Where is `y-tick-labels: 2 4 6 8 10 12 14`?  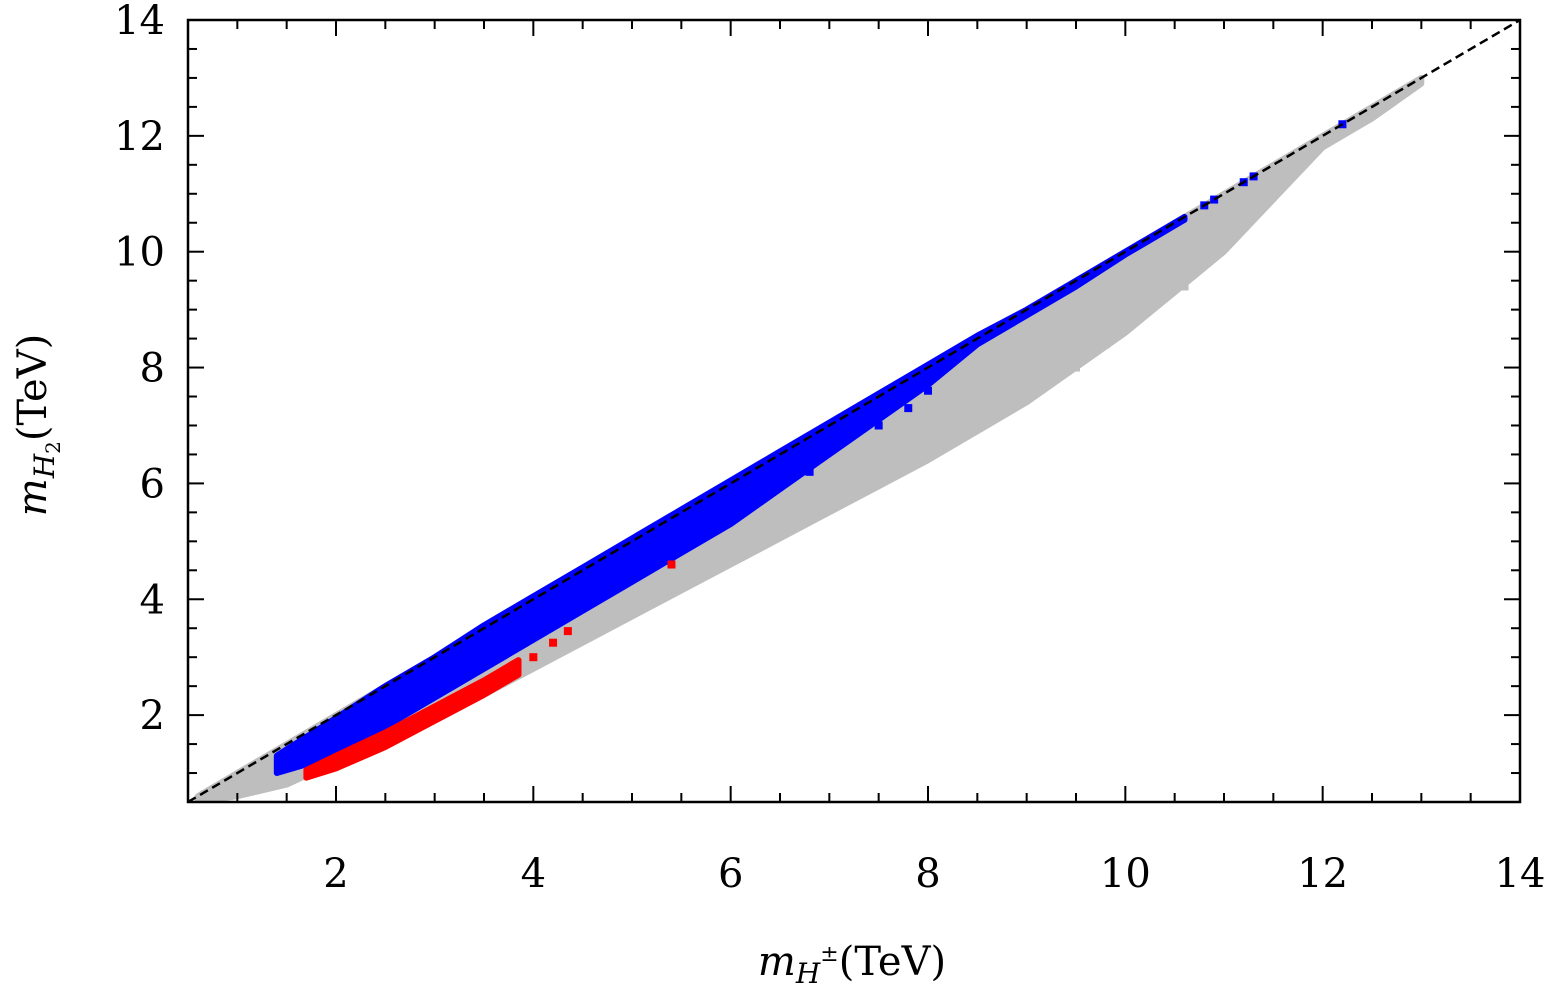
y-tick-labels: 2 4 6 8 10 12 14 is located at coordinates (139, 369).